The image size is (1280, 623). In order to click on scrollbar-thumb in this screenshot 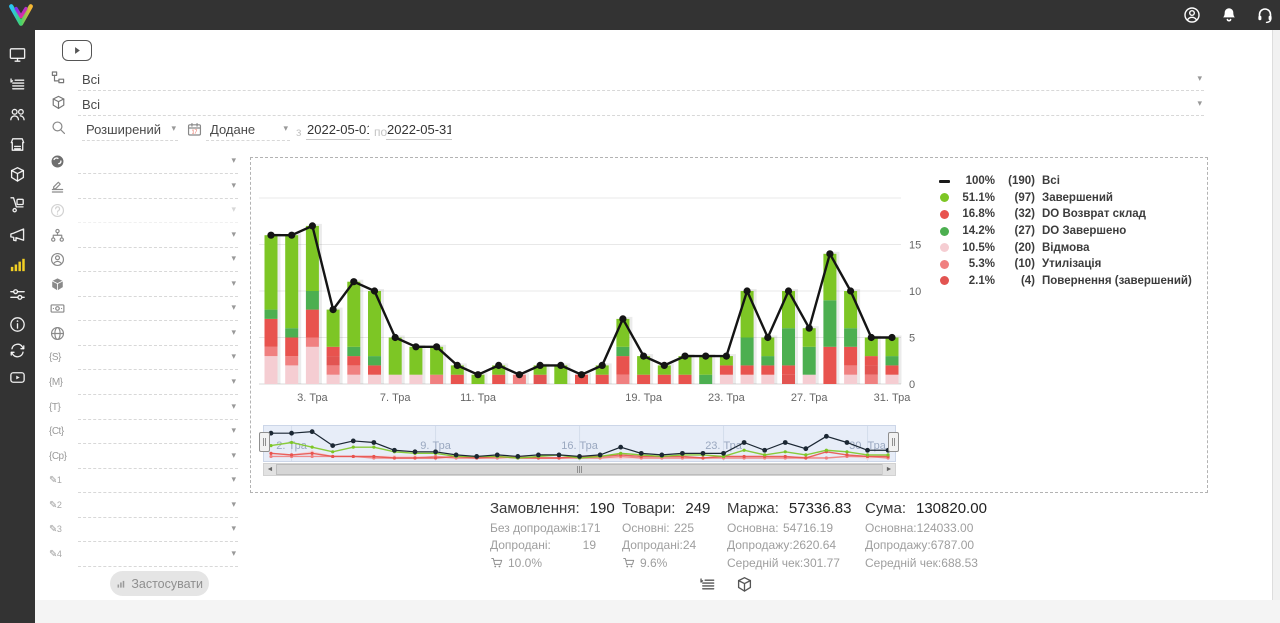, I will do `click(579, 469)`.